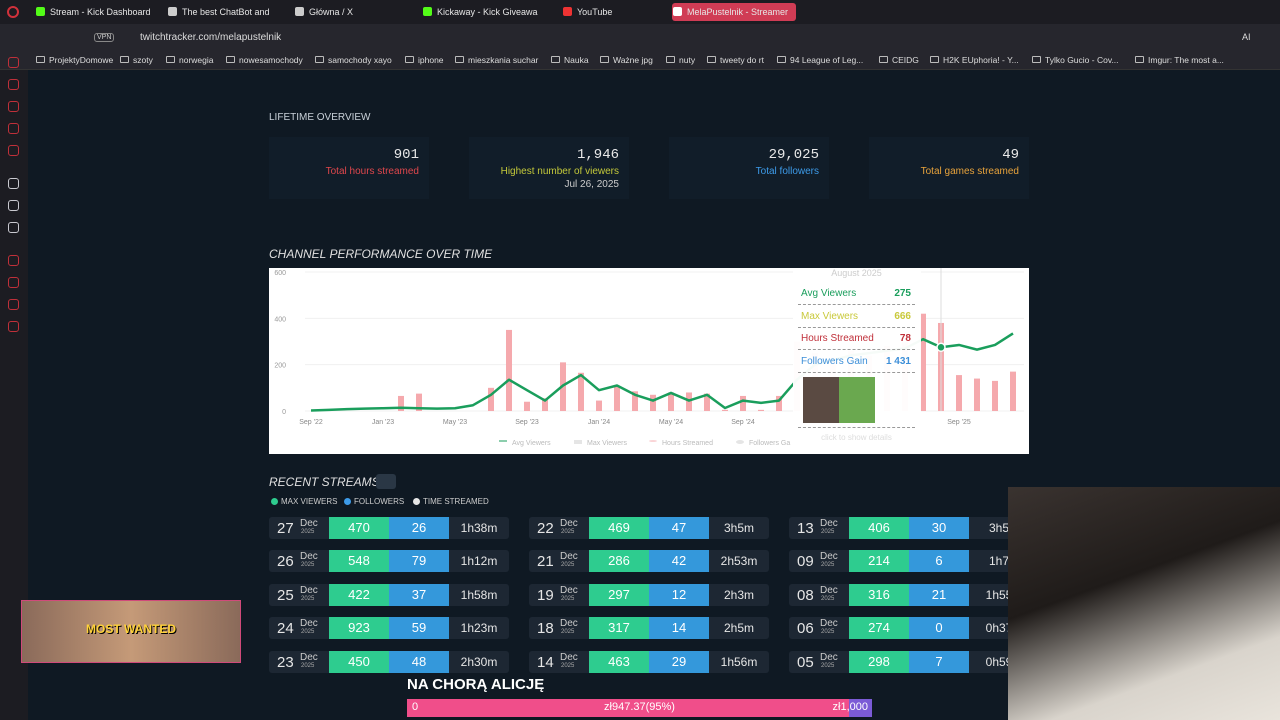 The height and width of the screenshot is (720, 1280). Describe the element at coordinates (939, 661) in the screenshot. I see `followers: 7` at that location.